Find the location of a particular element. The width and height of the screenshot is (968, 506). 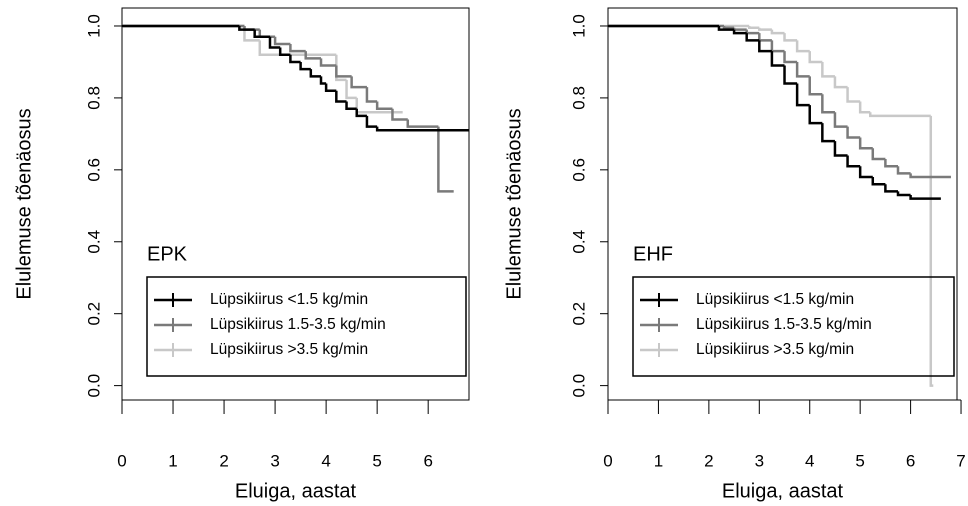

x-tick-label: 7 is located at coordinates (960, 460).